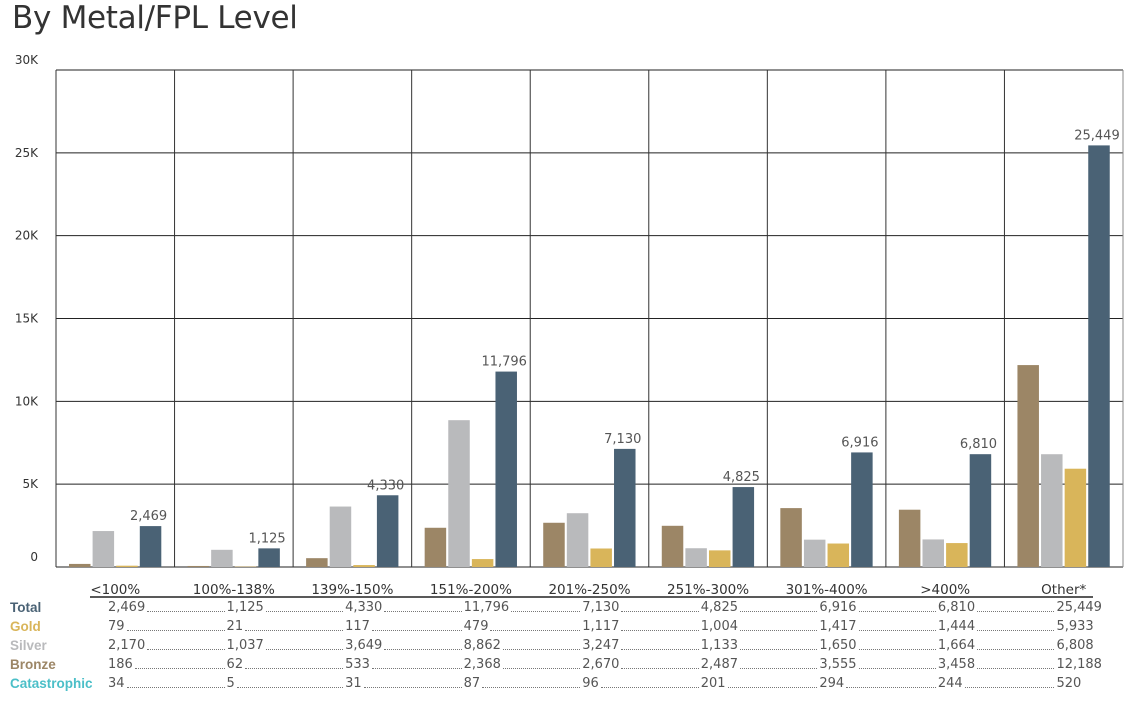  I want to click on row-label: Catastrophic, so click(51, 683).